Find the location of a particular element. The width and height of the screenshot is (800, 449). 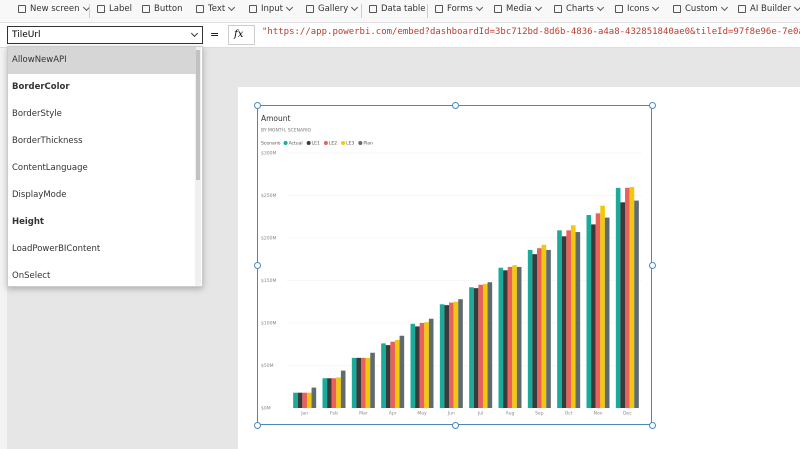

toolbar-label: Text is located at coordinates (217, 9).